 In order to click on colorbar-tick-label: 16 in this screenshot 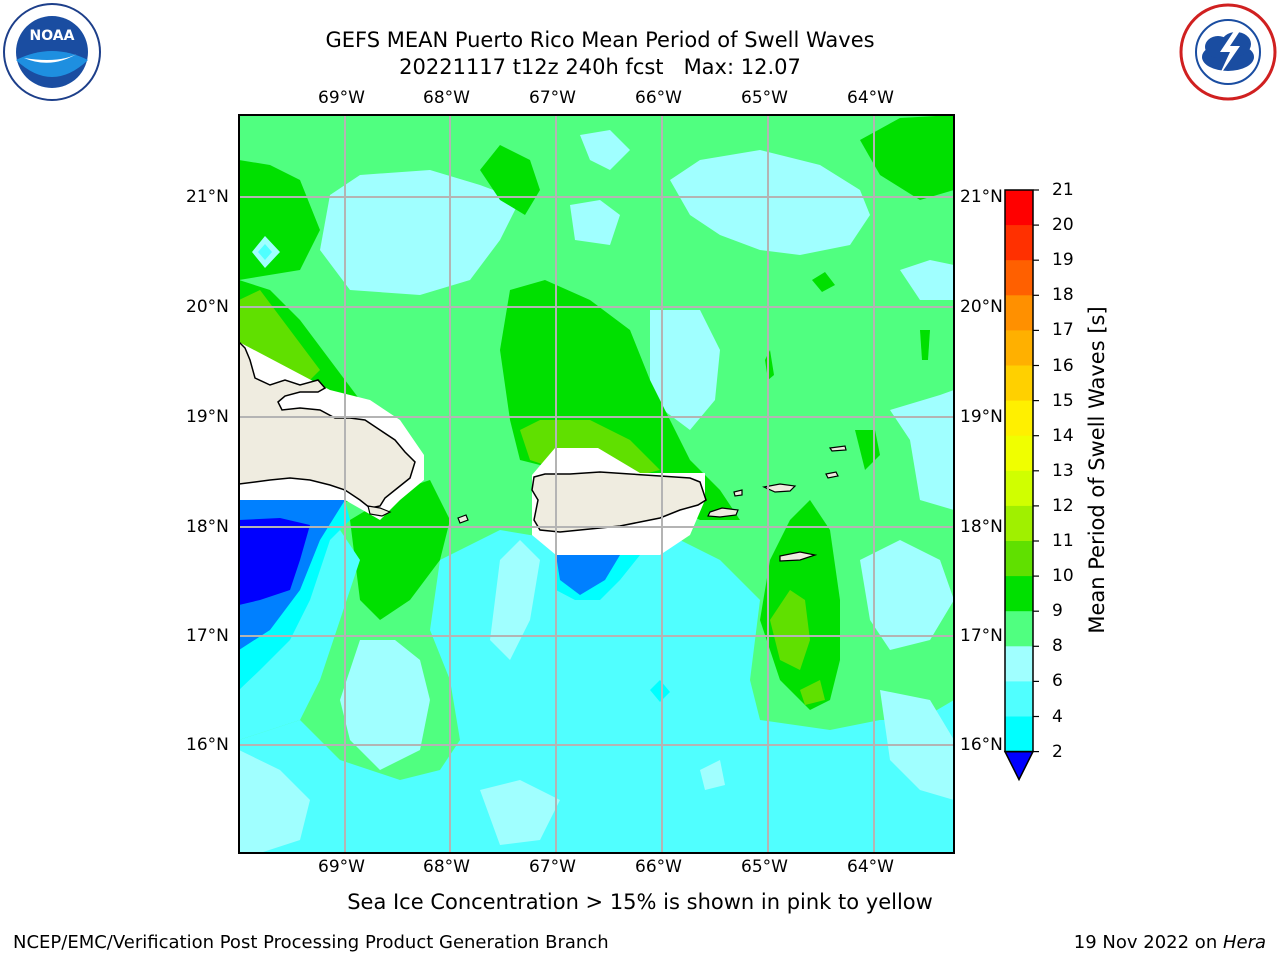, I will do `click(1063, 365)`.